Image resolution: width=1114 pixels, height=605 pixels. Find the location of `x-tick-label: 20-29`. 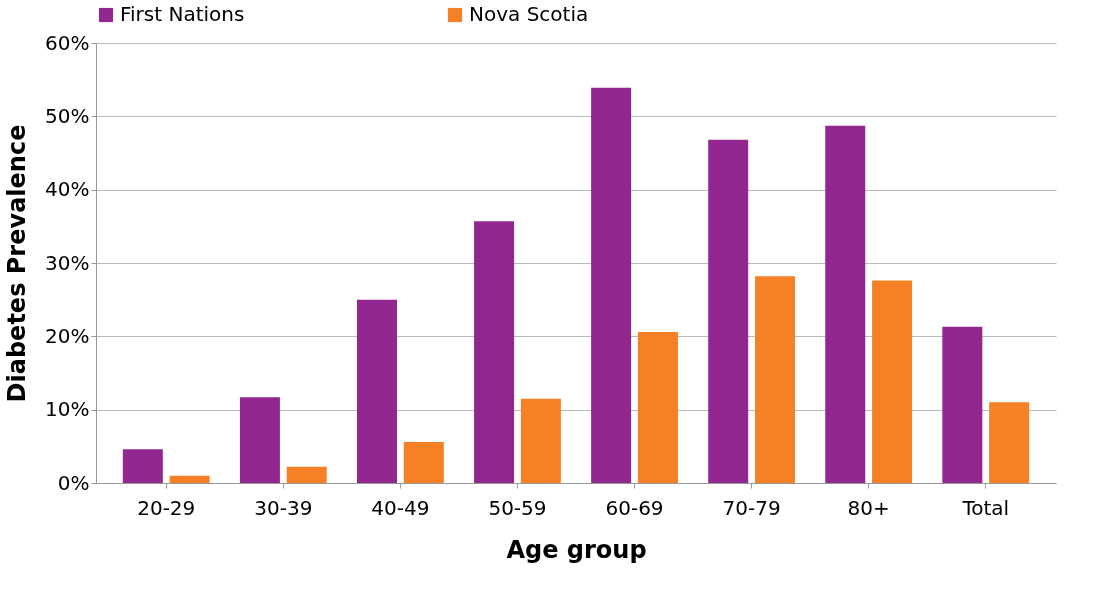

x-tick-label: 20-29 is located at coordinates (166, 507).